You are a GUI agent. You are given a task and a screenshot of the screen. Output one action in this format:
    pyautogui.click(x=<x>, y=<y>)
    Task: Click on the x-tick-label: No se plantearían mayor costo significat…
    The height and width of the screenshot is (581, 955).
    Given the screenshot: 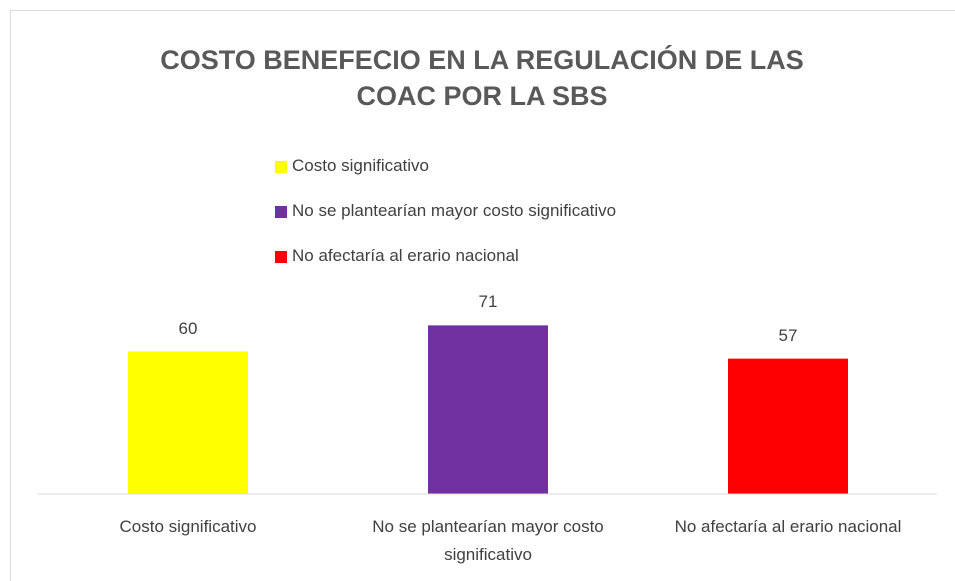 What is the action you would take?
    pyautogui.click(x=488, y=540)
    